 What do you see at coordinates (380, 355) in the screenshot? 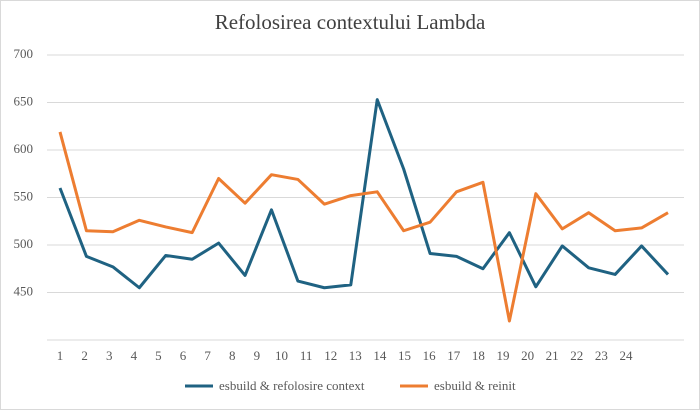
I see `x-tick-label: 14` at bounding box center [380, 355].